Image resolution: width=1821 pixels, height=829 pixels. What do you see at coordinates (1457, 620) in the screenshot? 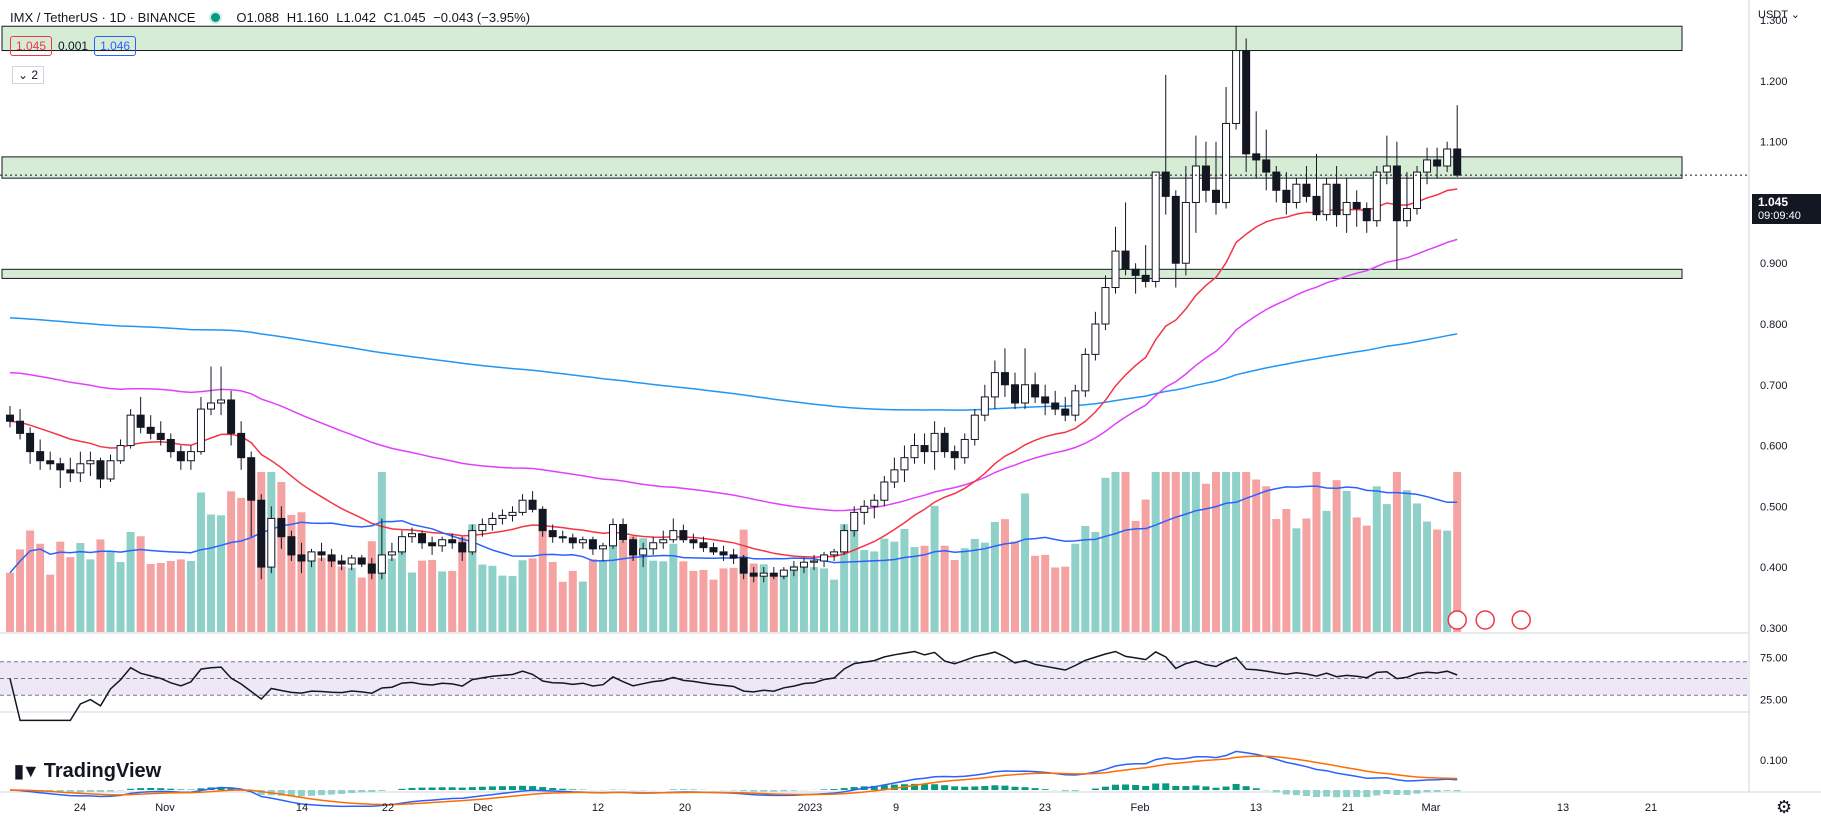
I see `economic-event-icon` at bounding box center [1457, 620].